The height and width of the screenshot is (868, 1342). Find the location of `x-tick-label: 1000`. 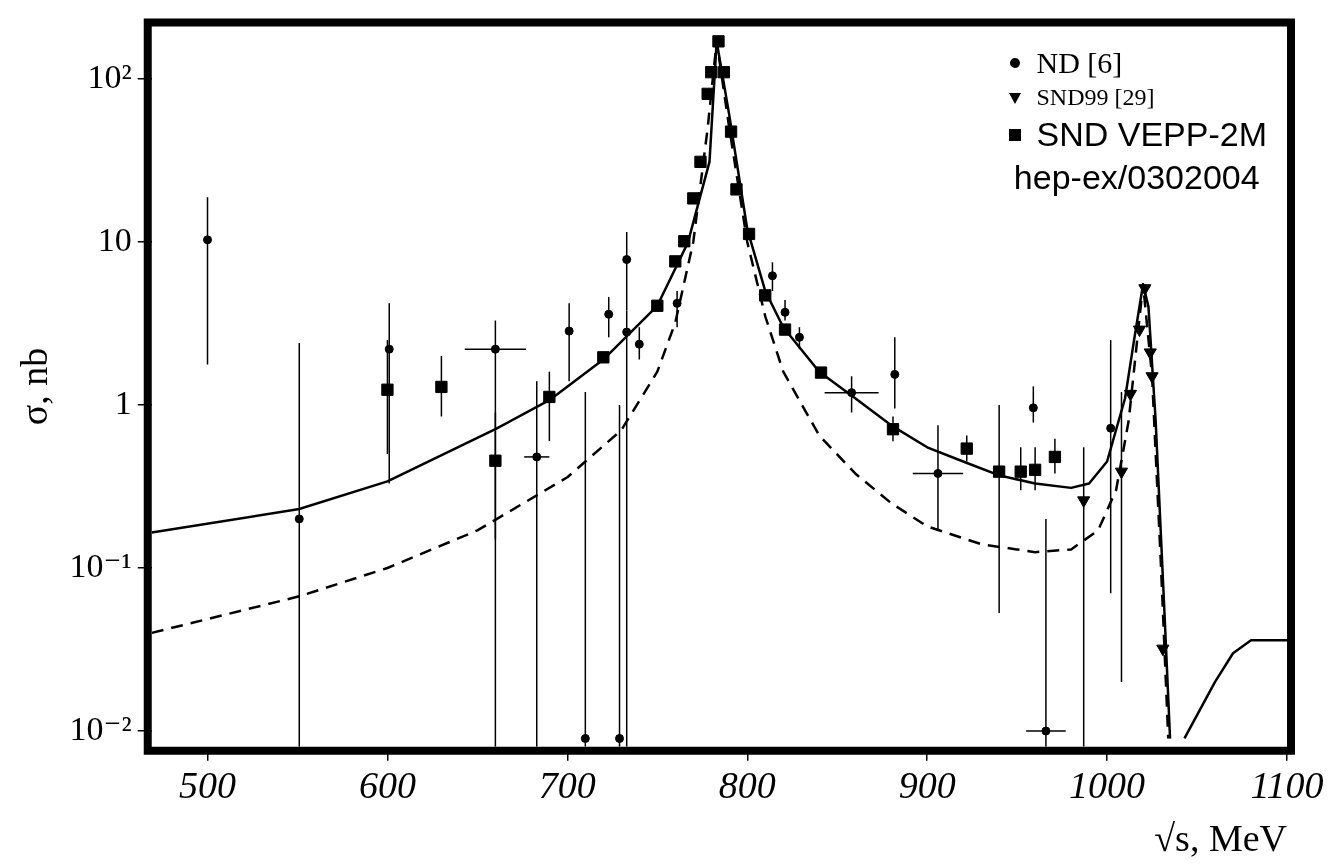

x-tick-label: 1000 is located at coordinates (1107, 784).